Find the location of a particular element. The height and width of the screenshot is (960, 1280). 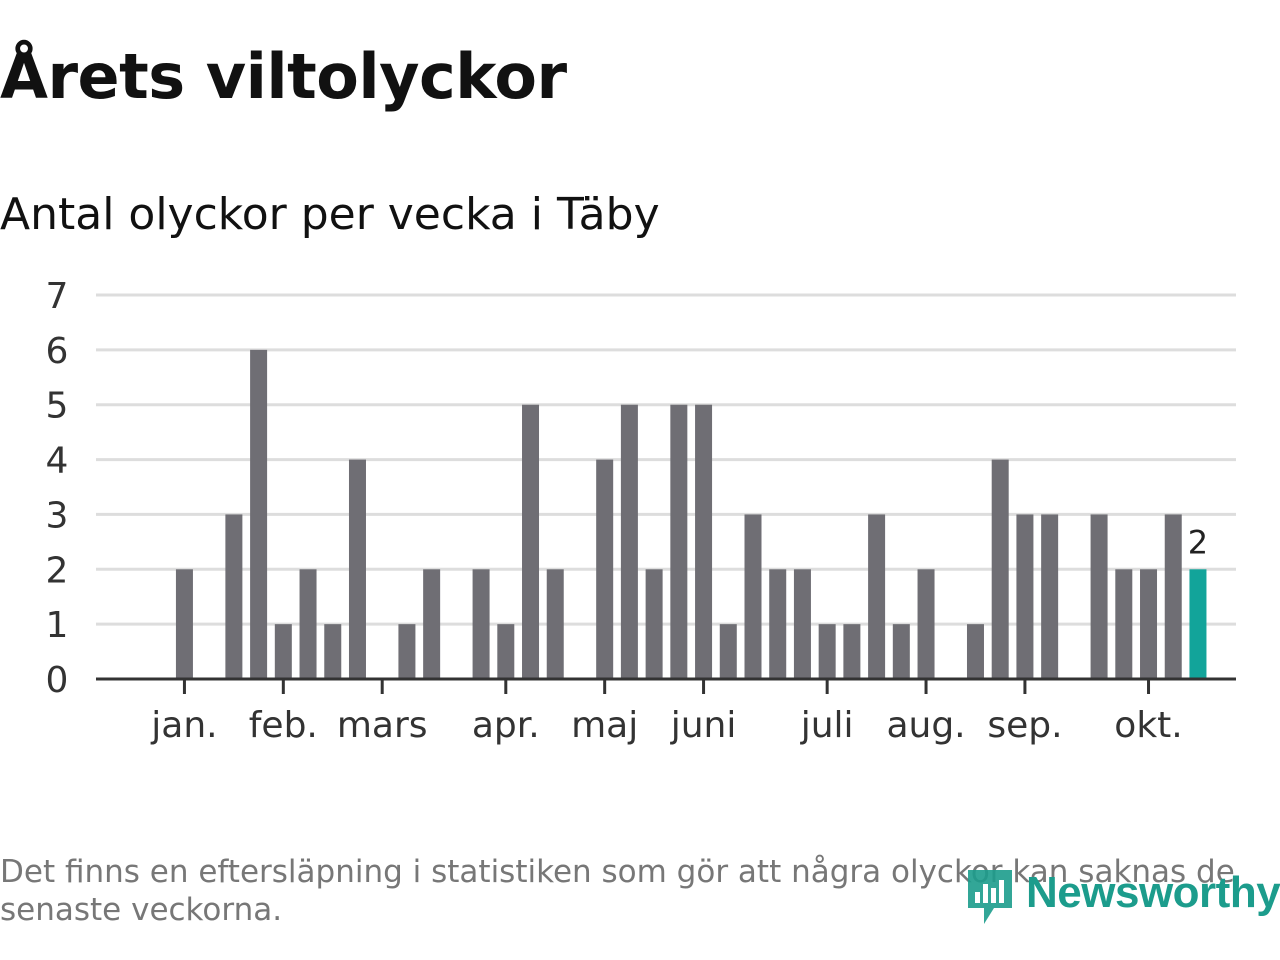

y-tick-label: 7 is located at coordinates (57, 296).